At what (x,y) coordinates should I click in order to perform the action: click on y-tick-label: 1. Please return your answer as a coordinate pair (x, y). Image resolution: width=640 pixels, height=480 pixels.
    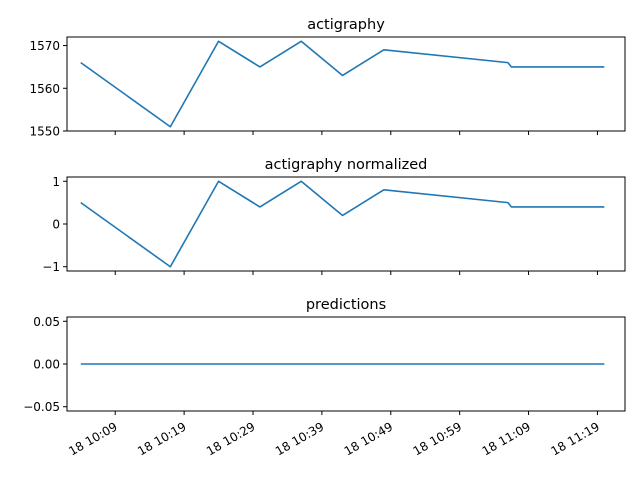
    Looking at the image, I should click on (56, 182).